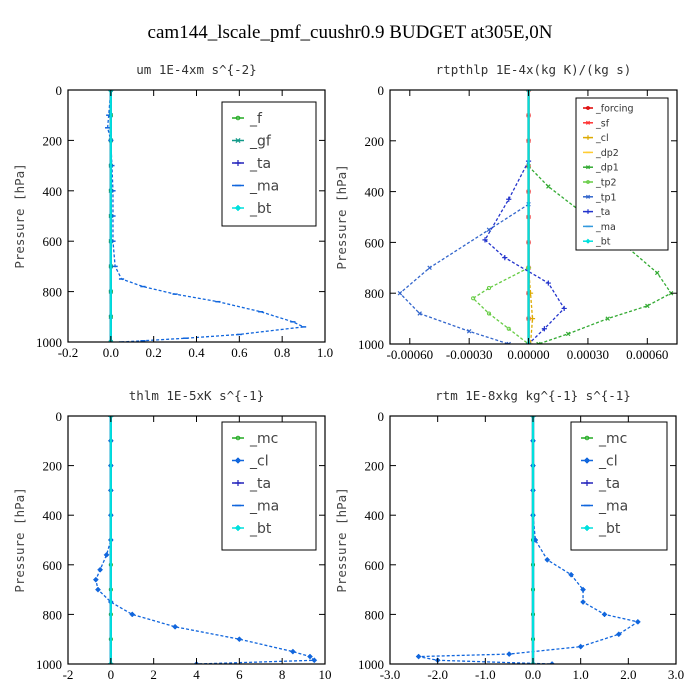 This screenshot has width=700, height=700. What do you see at coordinates (269, 164) in the screenshot?
I see `um-legend: _f _gf _ta _ma _bt` at bounding box center [269, 164].